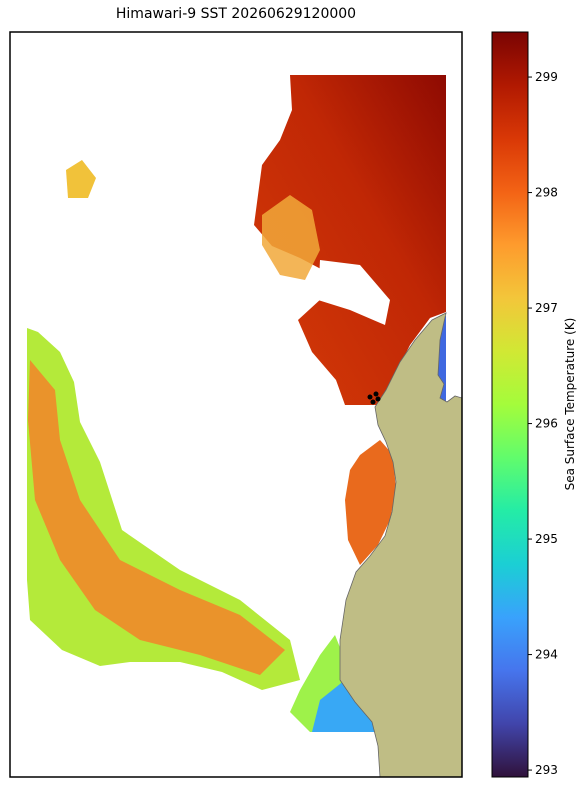 This screenshot has width=588, height=792. Describe the element at coordinates (291, 237) in the screenshot. I see `sst-mid-region` at that location.